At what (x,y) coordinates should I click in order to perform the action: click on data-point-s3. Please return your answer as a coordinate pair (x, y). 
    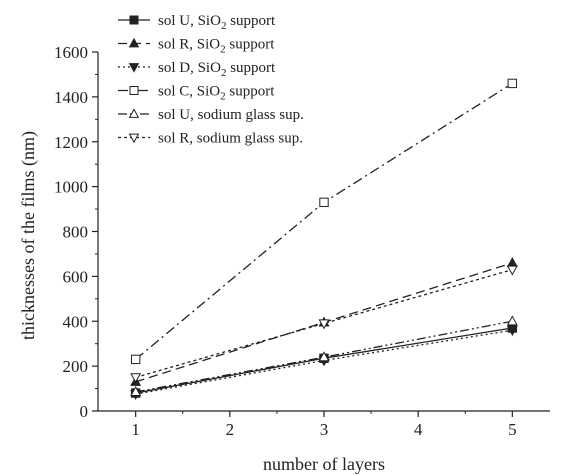
    Looking at the image, I should click on (512, 331).